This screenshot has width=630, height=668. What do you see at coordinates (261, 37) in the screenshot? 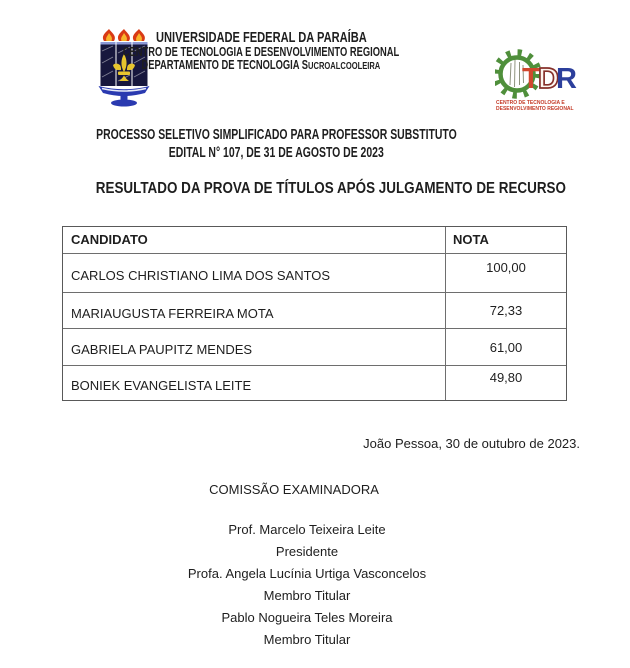
I see `university-name: UNIVERSIDADE FEDERAL DA PARAÍBA` at bounding box center [261, 37].